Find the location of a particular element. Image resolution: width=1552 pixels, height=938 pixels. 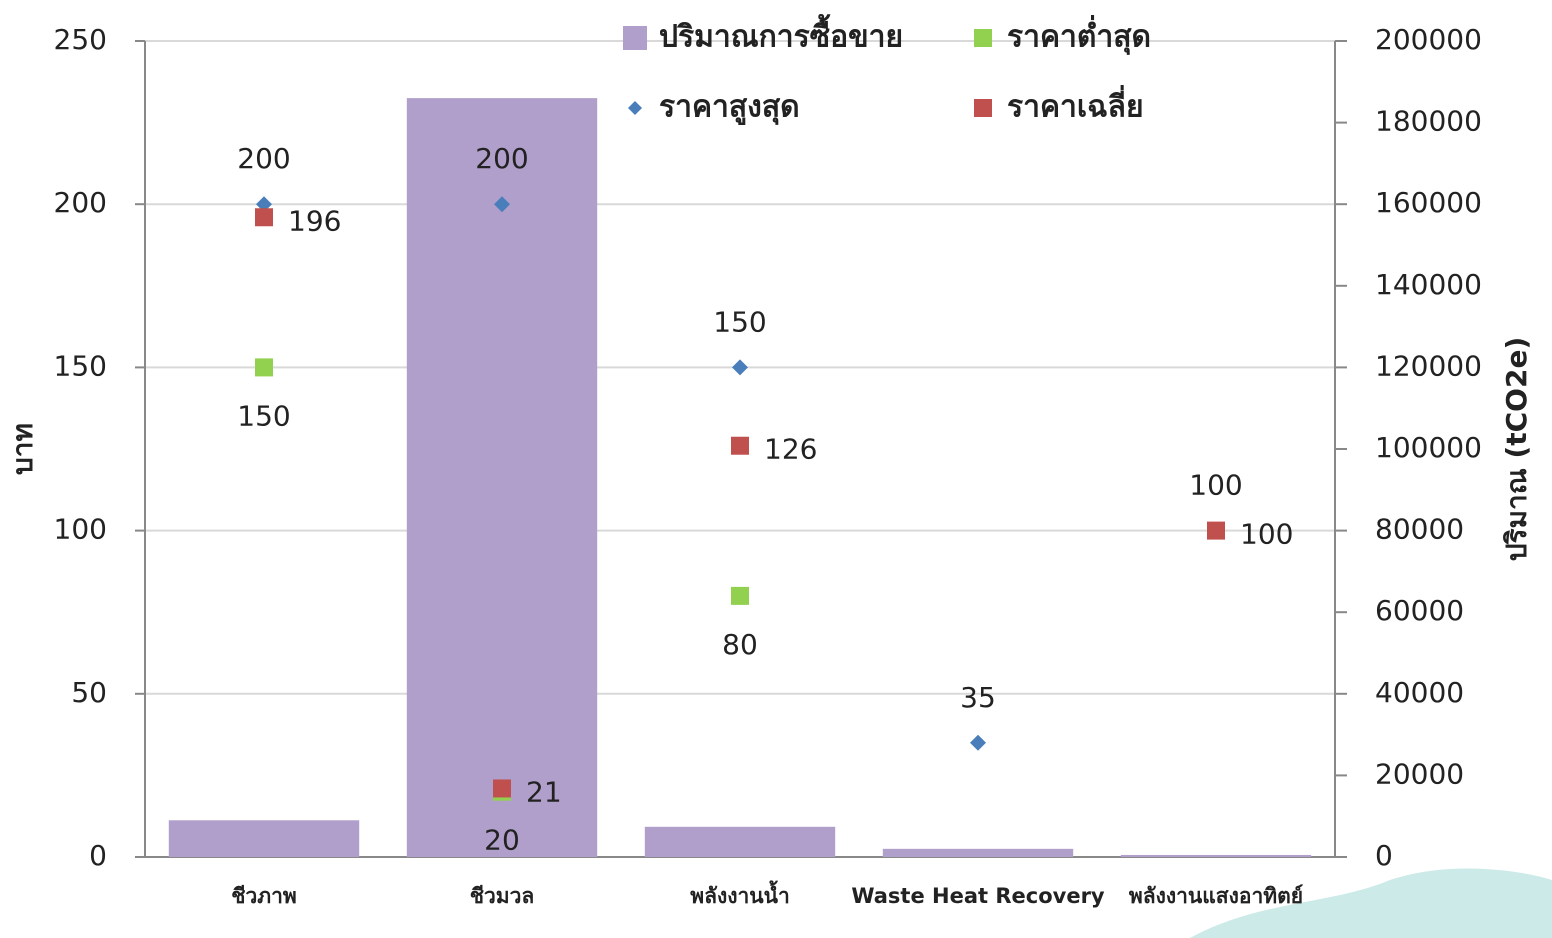

y2-tick-label: 120000 is located at coordinates (1428, 365).